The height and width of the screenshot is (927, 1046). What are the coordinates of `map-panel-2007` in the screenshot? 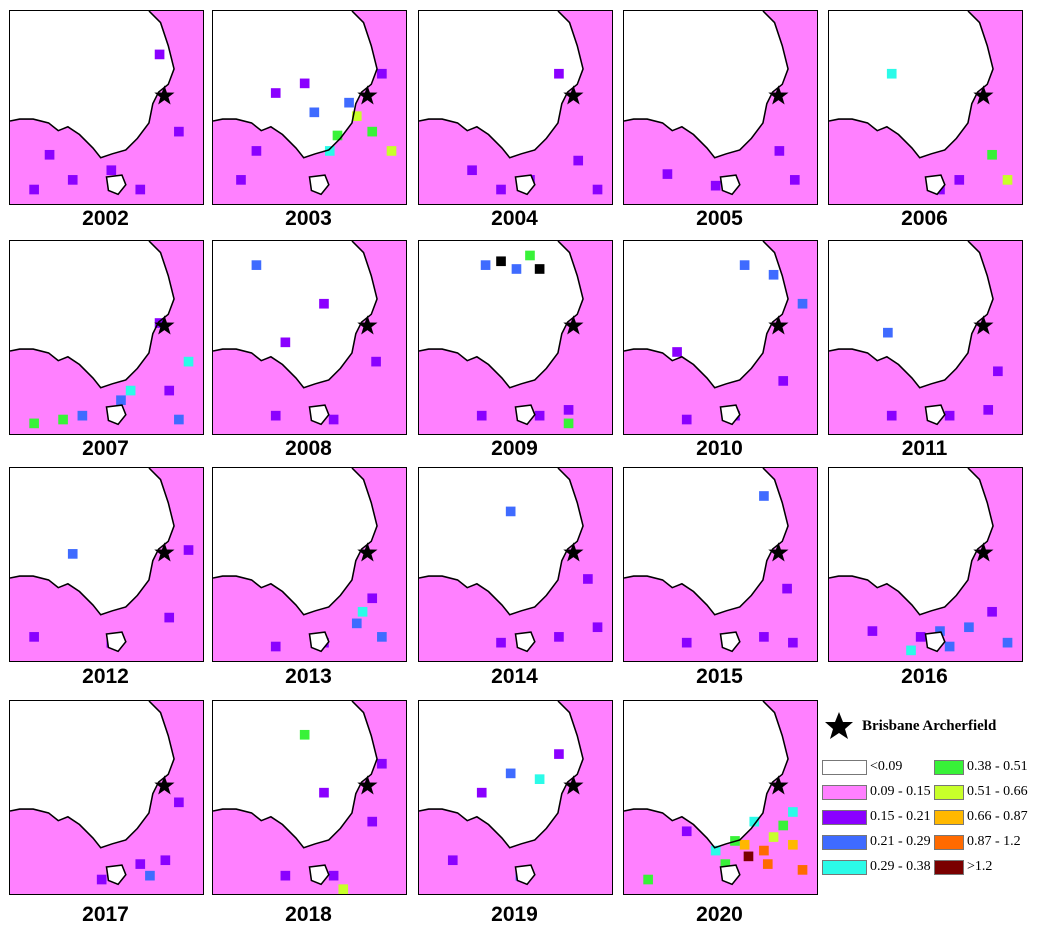 It's located at (106, 337).